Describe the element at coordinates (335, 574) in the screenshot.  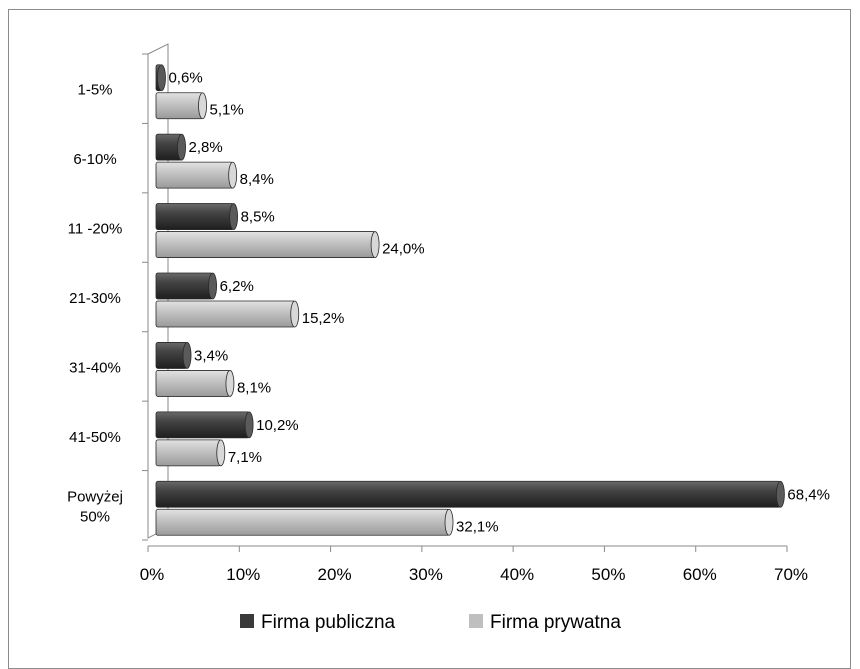
I see `x-tick-label: 20%` at that location.